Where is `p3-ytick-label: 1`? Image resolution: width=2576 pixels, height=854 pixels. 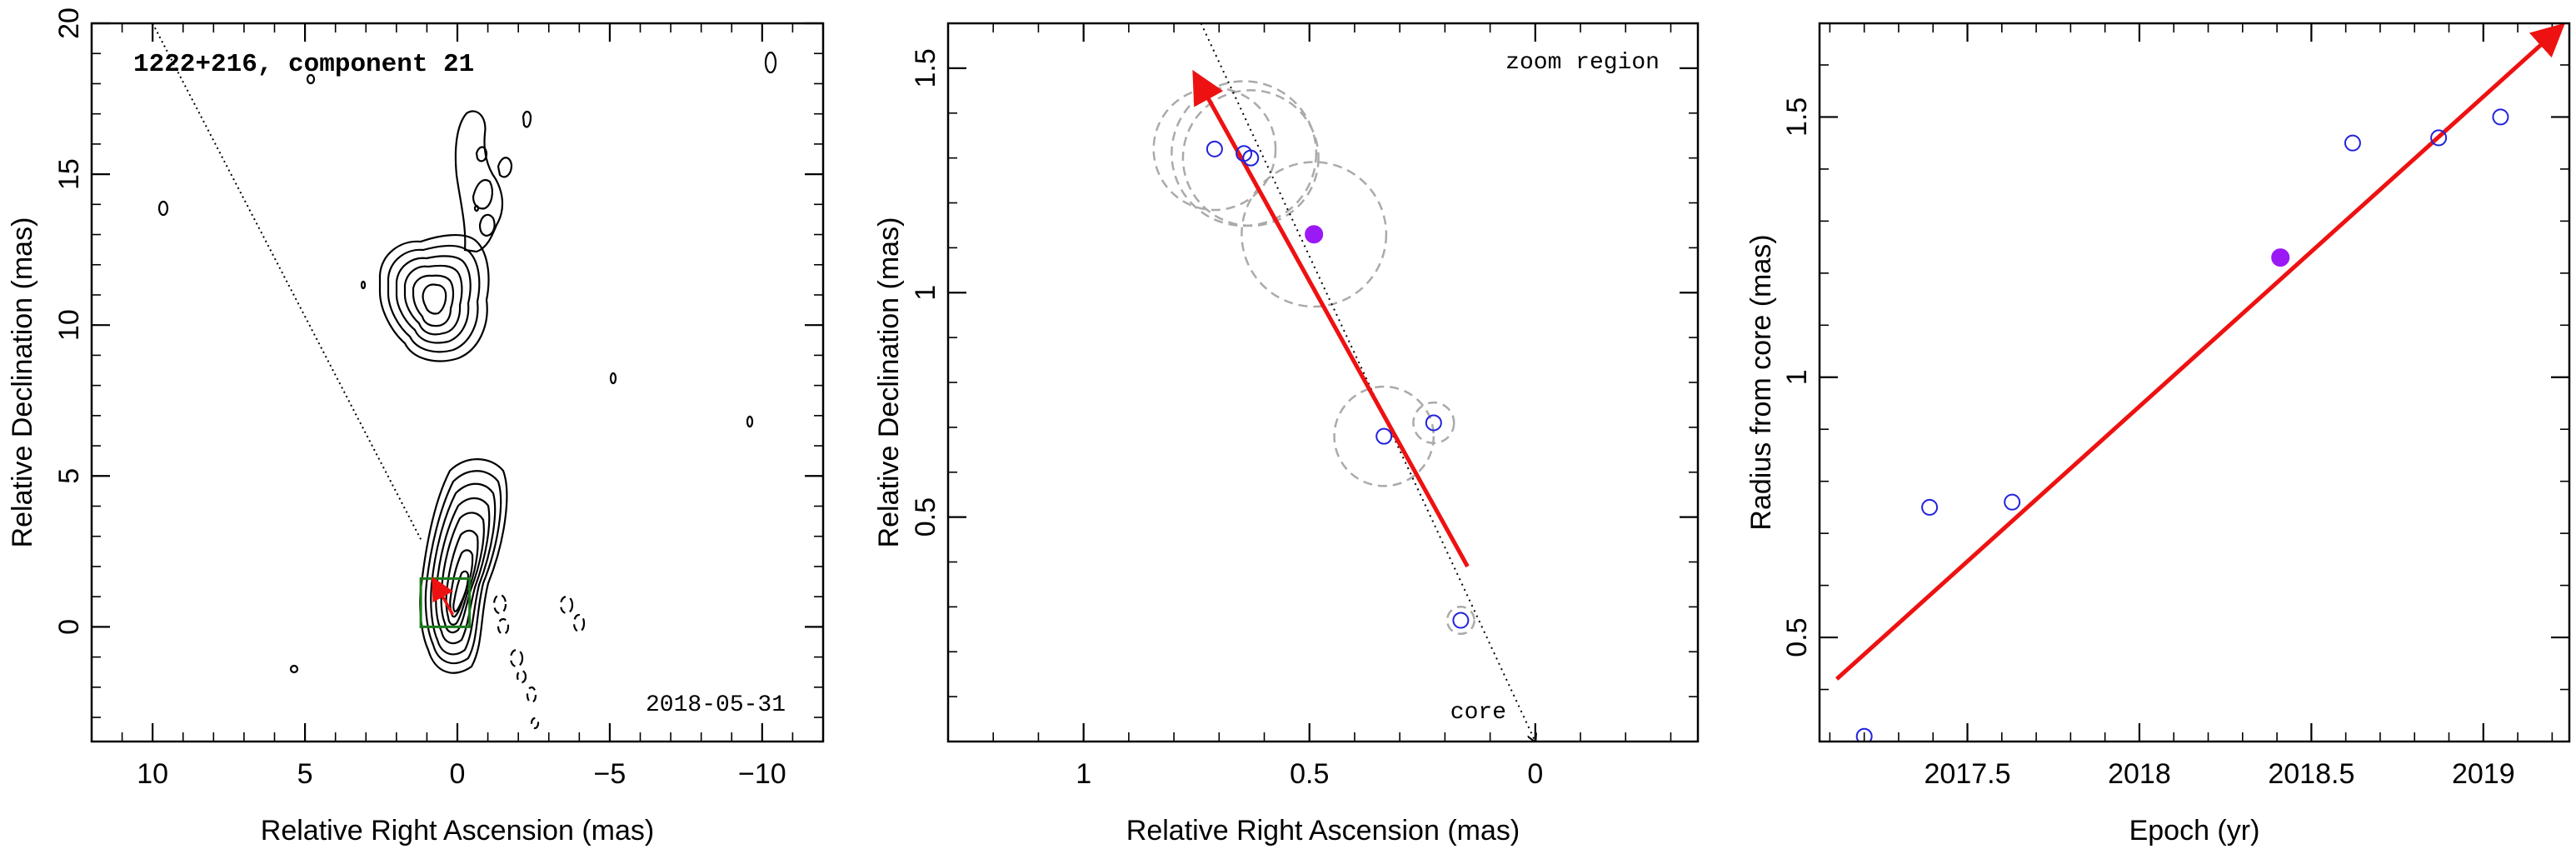 p3-ytick-label: 1 is located at coordinates (1797, 377).